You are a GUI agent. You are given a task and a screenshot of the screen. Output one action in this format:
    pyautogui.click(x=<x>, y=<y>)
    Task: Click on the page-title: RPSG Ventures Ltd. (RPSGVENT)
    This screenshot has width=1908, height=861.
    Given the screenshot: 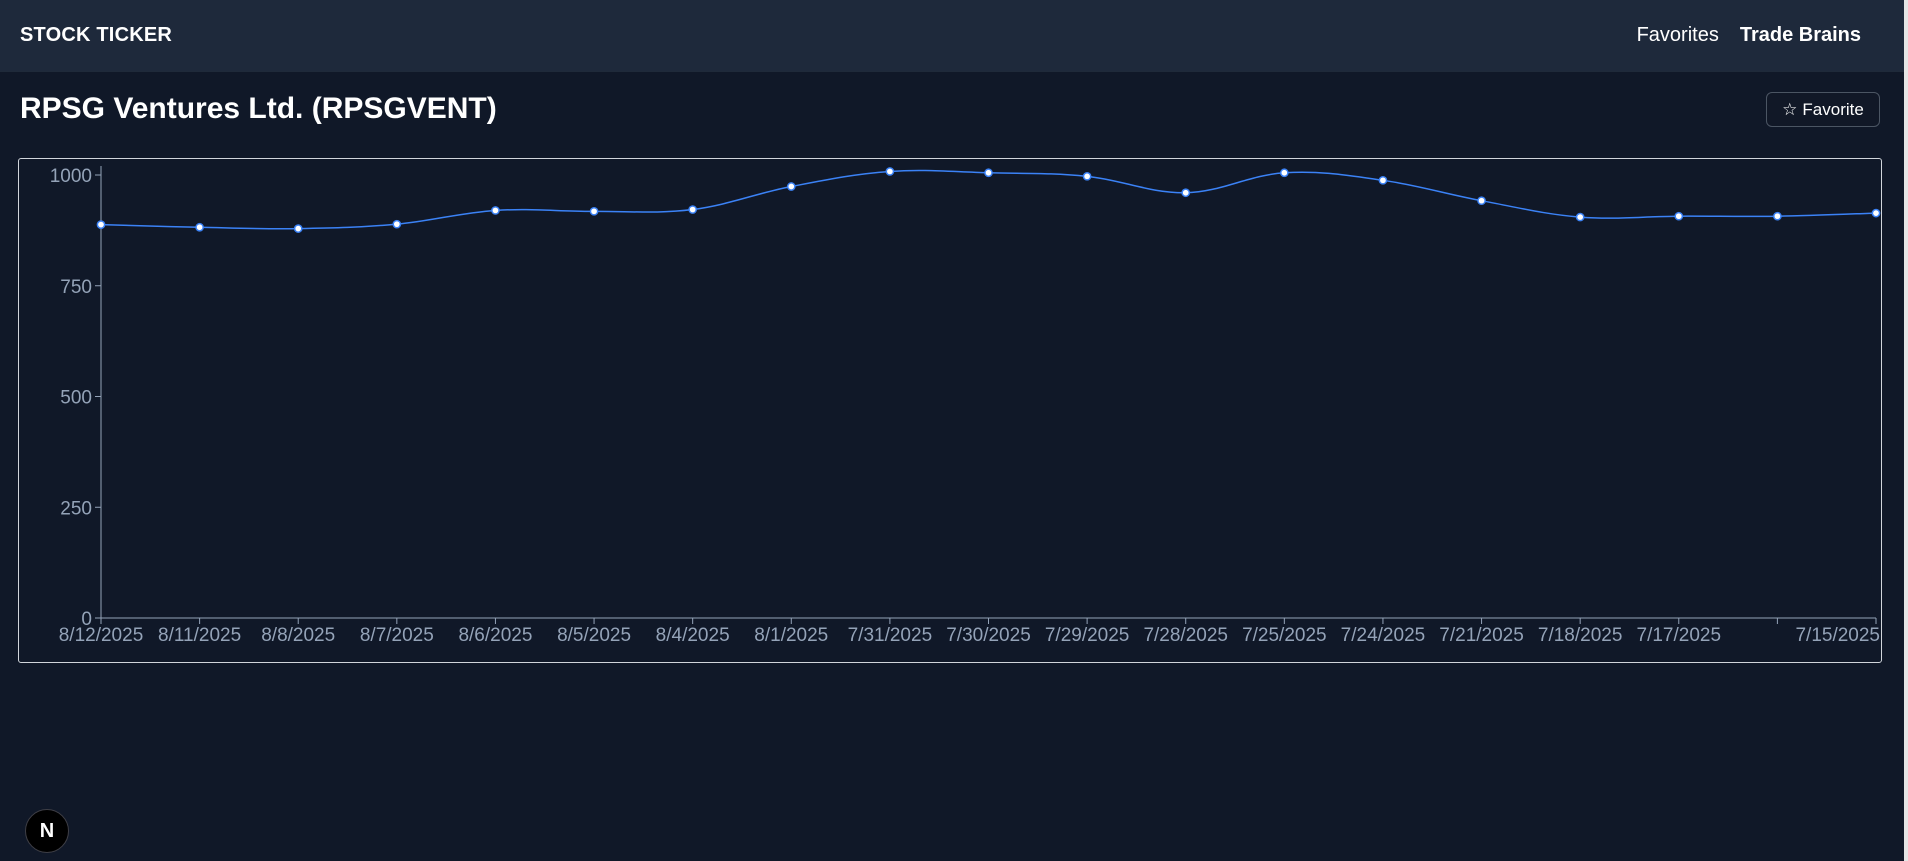 What is the action you would take?
    pyautogui.click(x=258, y=108)
    